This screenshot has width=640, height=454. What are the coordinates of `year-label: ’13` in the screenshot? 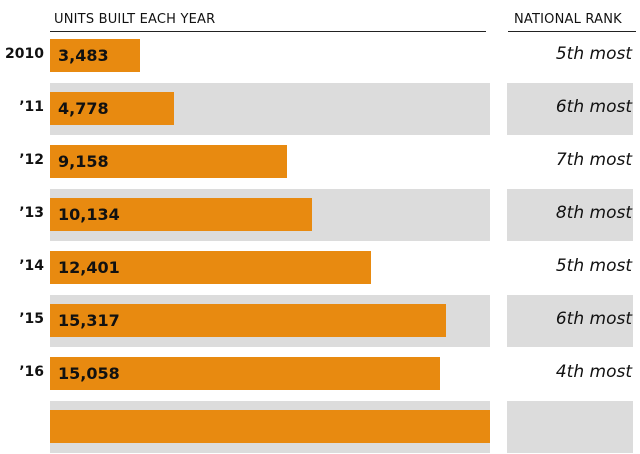 It's located at (31, 213).